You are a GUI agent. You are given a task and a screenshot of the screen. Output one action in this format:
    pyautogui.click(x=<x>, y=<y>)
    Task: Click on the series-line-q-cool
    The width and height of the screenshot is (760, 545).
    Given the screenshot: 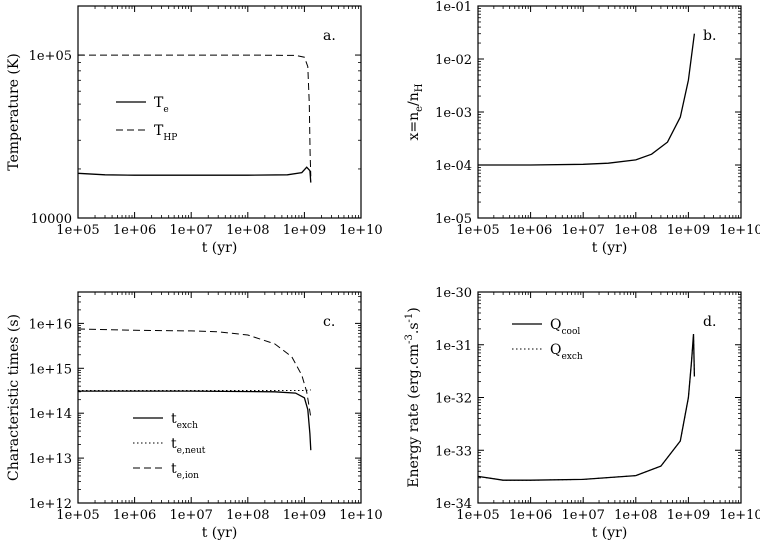 What is the action you would take?
    pyautogui.click(x=587, y=407)
    